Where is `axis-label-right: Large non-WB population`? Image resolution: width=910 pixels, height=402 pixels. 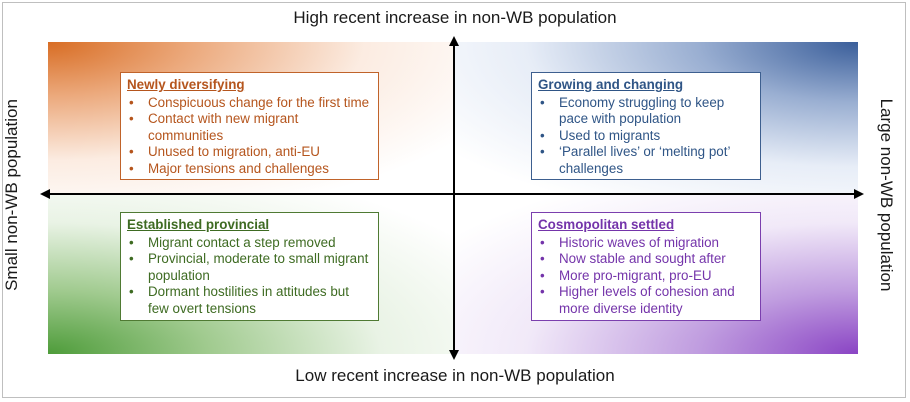
axis-label-right: Large non-WB population is located at coordinates (886, 195).